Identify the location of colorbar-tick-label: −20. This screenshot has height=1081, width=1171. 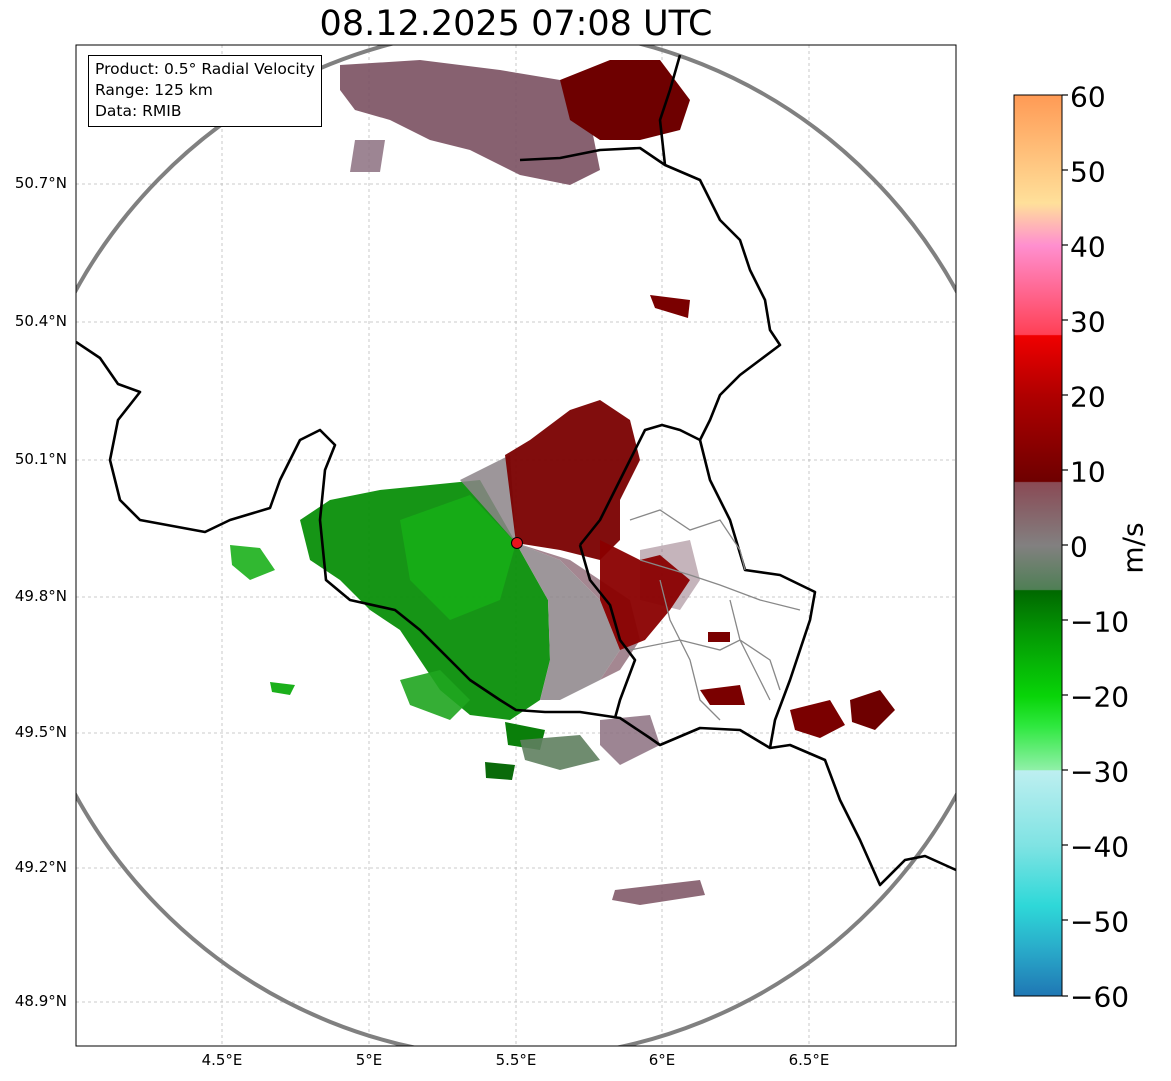
(1100, 697).